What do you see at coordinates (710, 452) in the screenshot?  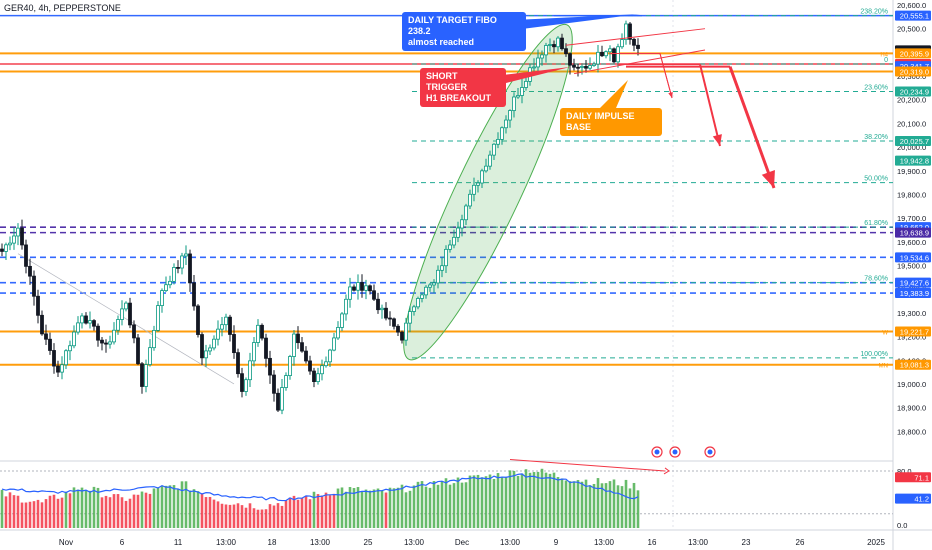 I see `event-marker-dot` at bounding box center [710, 452].